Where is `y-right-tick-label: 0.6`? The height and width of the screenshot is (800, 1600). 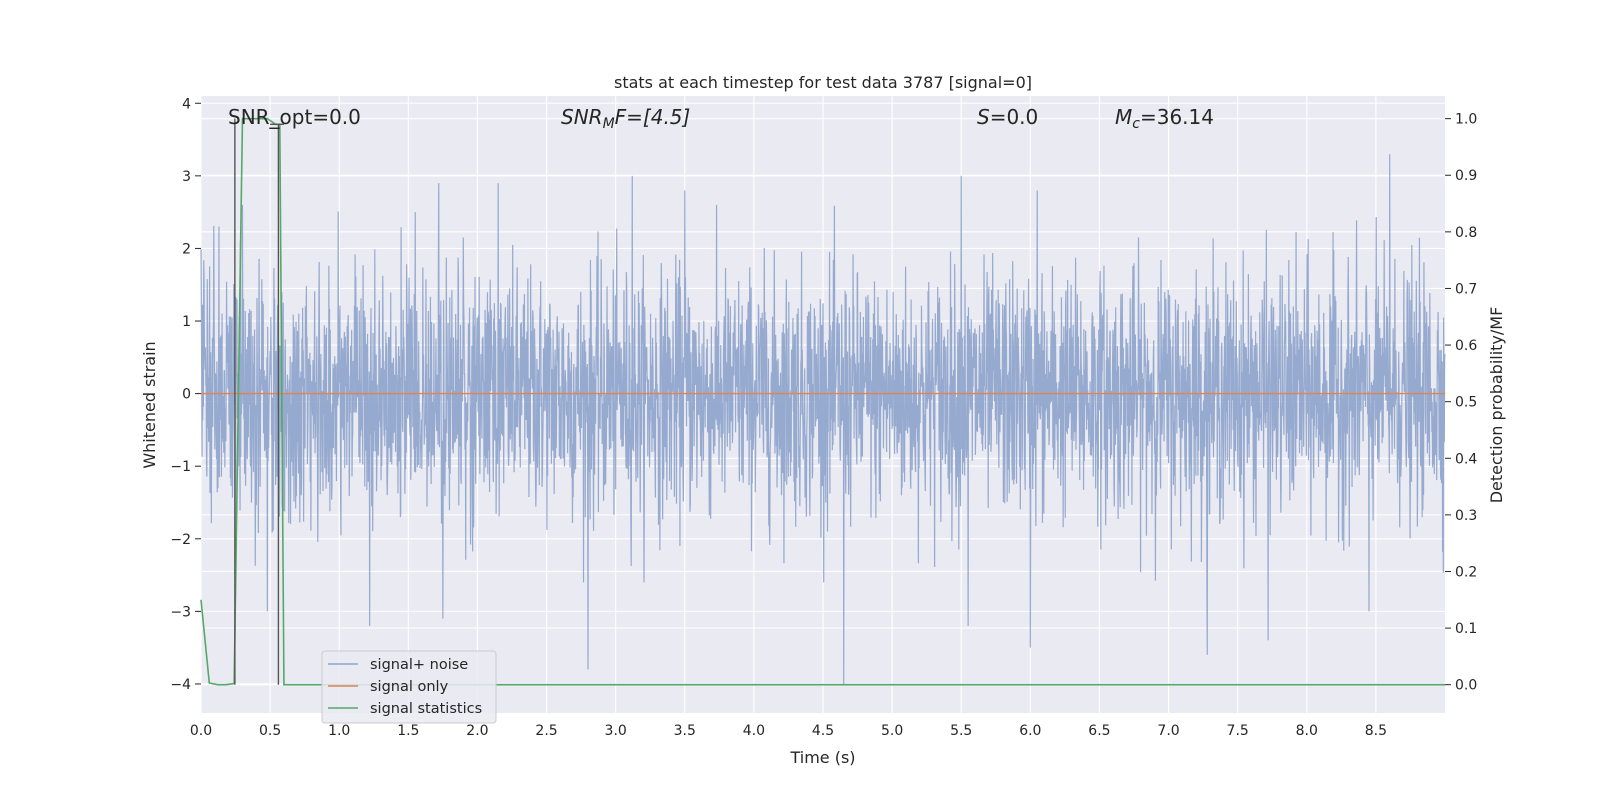
y-right-tick-label: 0.6 is located at coordinates (1466, 346).